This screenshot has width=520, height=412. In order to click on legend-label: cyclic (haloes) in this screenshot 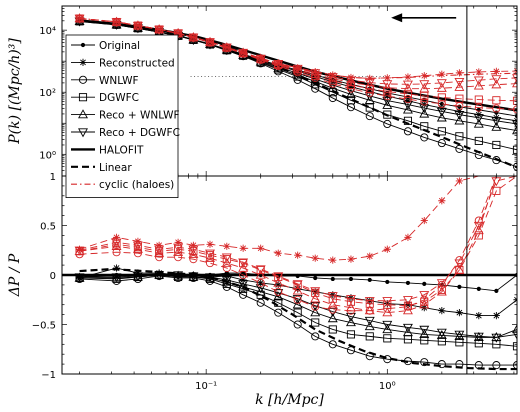, I will do `click(136, 185)`.